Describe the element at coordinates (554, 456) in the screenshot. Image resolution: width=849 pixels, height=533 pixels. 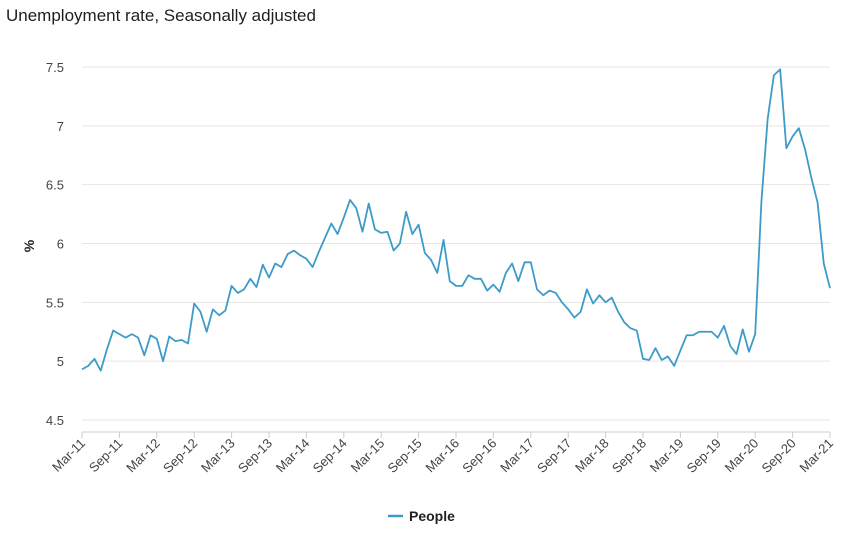
I see `x-tick-label: Sep-17` at that location.